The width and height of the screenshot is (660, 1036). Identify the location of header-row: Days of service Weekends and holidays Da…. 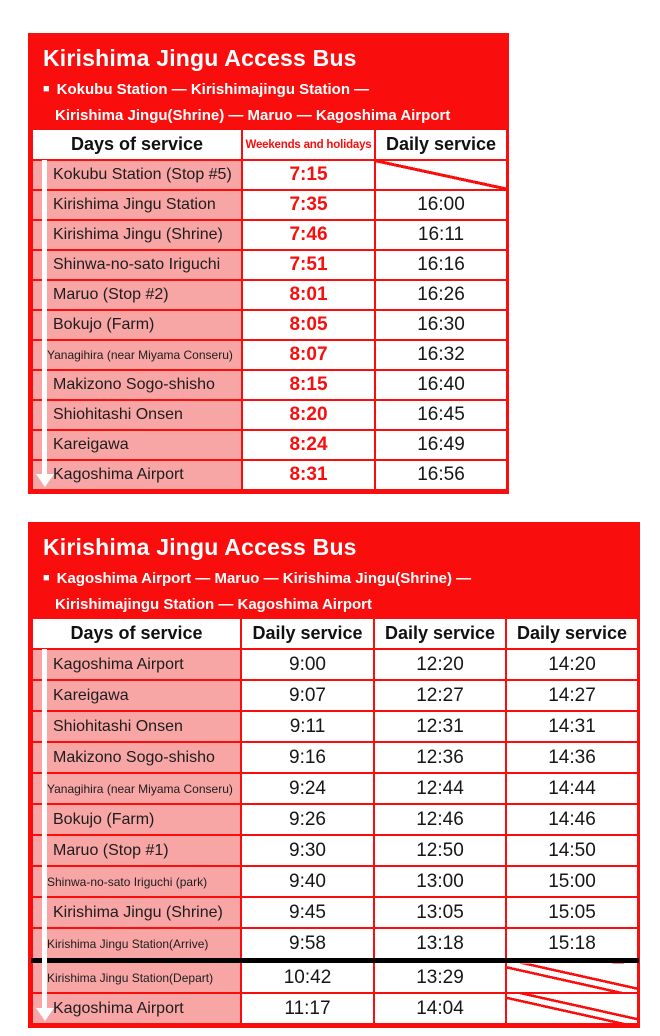
(269, 144).